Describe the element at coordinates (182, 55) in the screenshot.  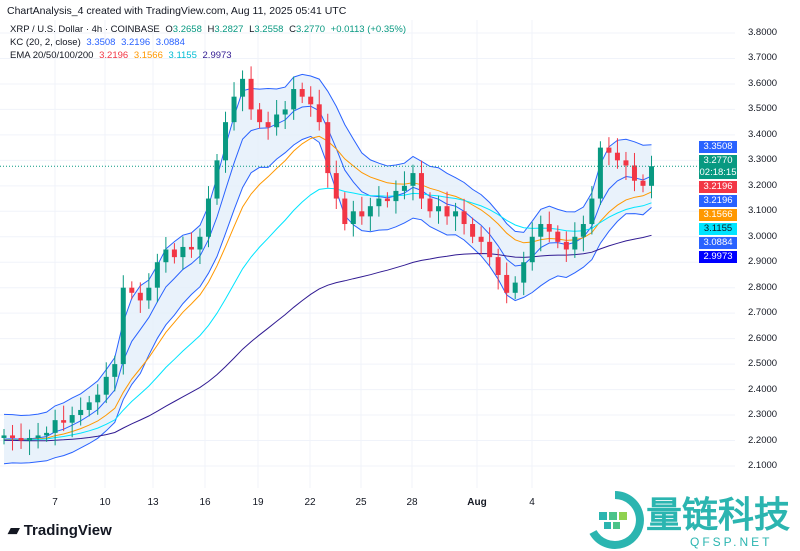
I see `ema100-value: 3.1155` at that location.